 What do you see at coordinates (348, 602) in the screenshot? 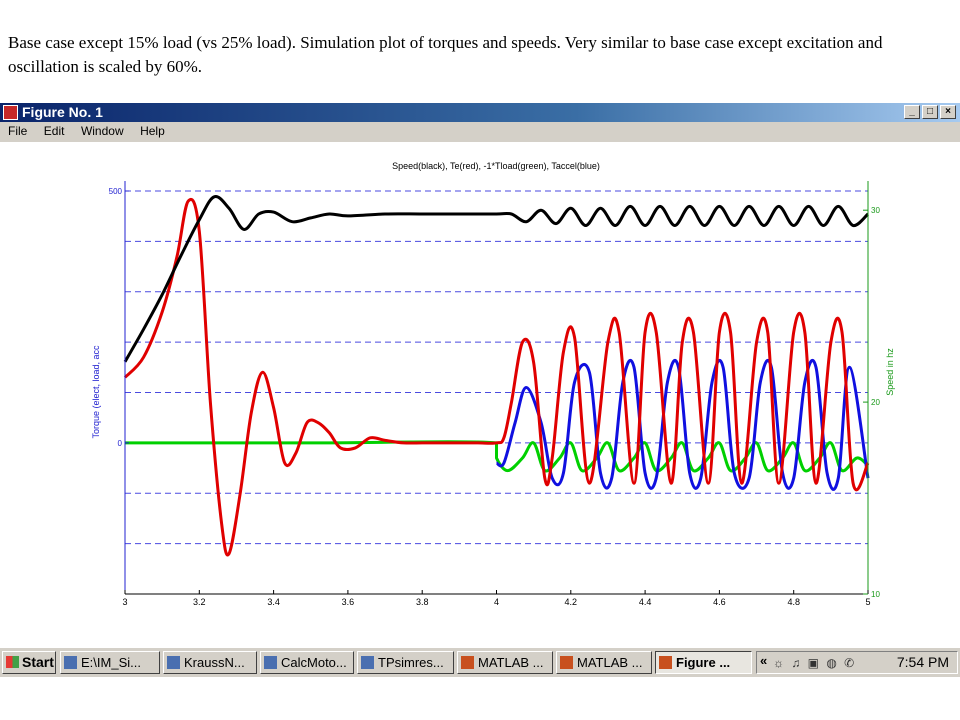
I see `x-tick-label: 3.6` at bounding box center [348, 602].